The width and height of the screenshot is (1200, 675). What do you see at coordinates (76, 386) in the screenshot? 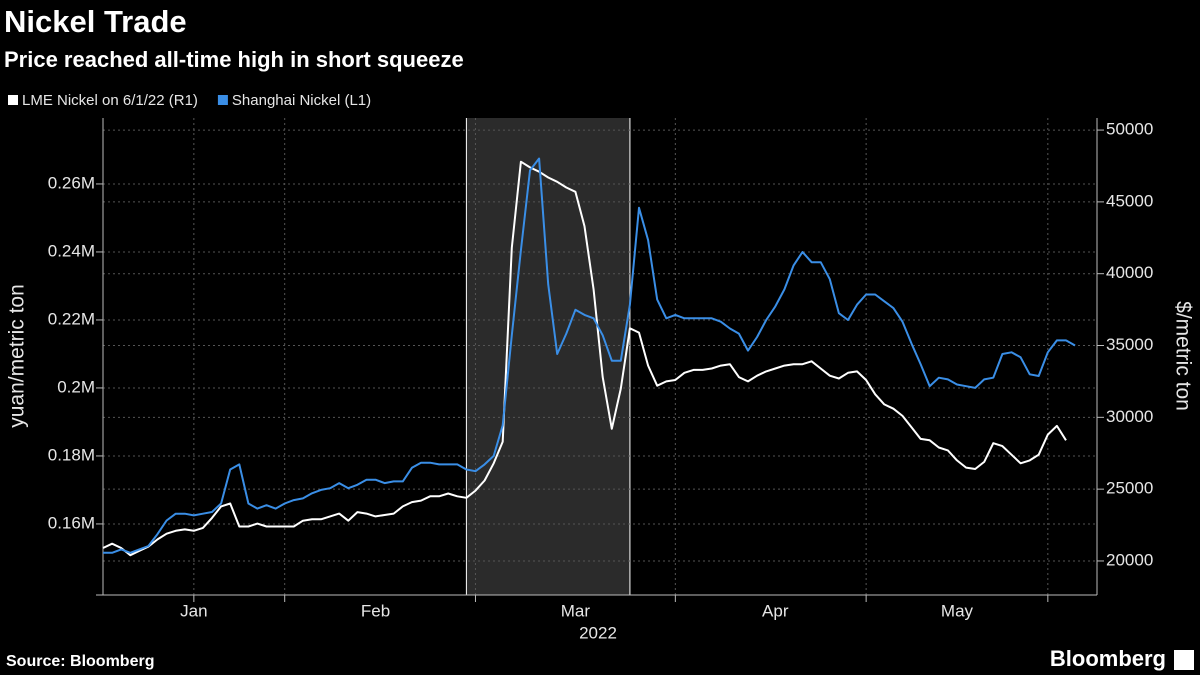
I see `y-tick-label: 0.2M` at bounding box center [76, 386].